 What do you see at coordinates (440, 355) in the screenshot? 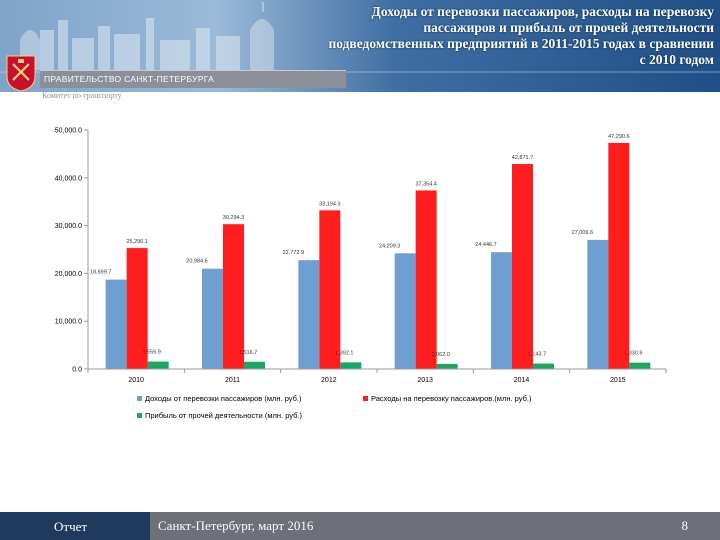
I see `data-label: 1,062.0` at bounding box center [440, 355].